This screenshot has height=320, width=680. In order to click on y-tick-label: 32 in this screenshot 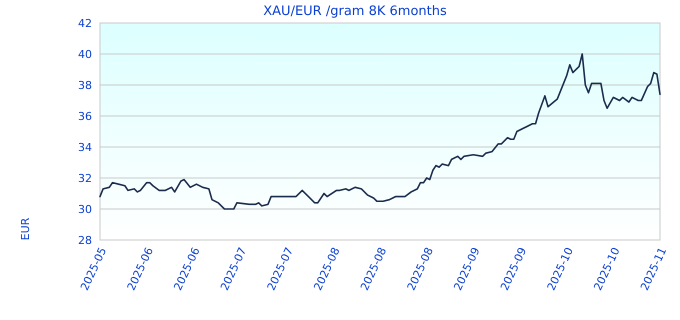, I will do `click(85, 178)`.